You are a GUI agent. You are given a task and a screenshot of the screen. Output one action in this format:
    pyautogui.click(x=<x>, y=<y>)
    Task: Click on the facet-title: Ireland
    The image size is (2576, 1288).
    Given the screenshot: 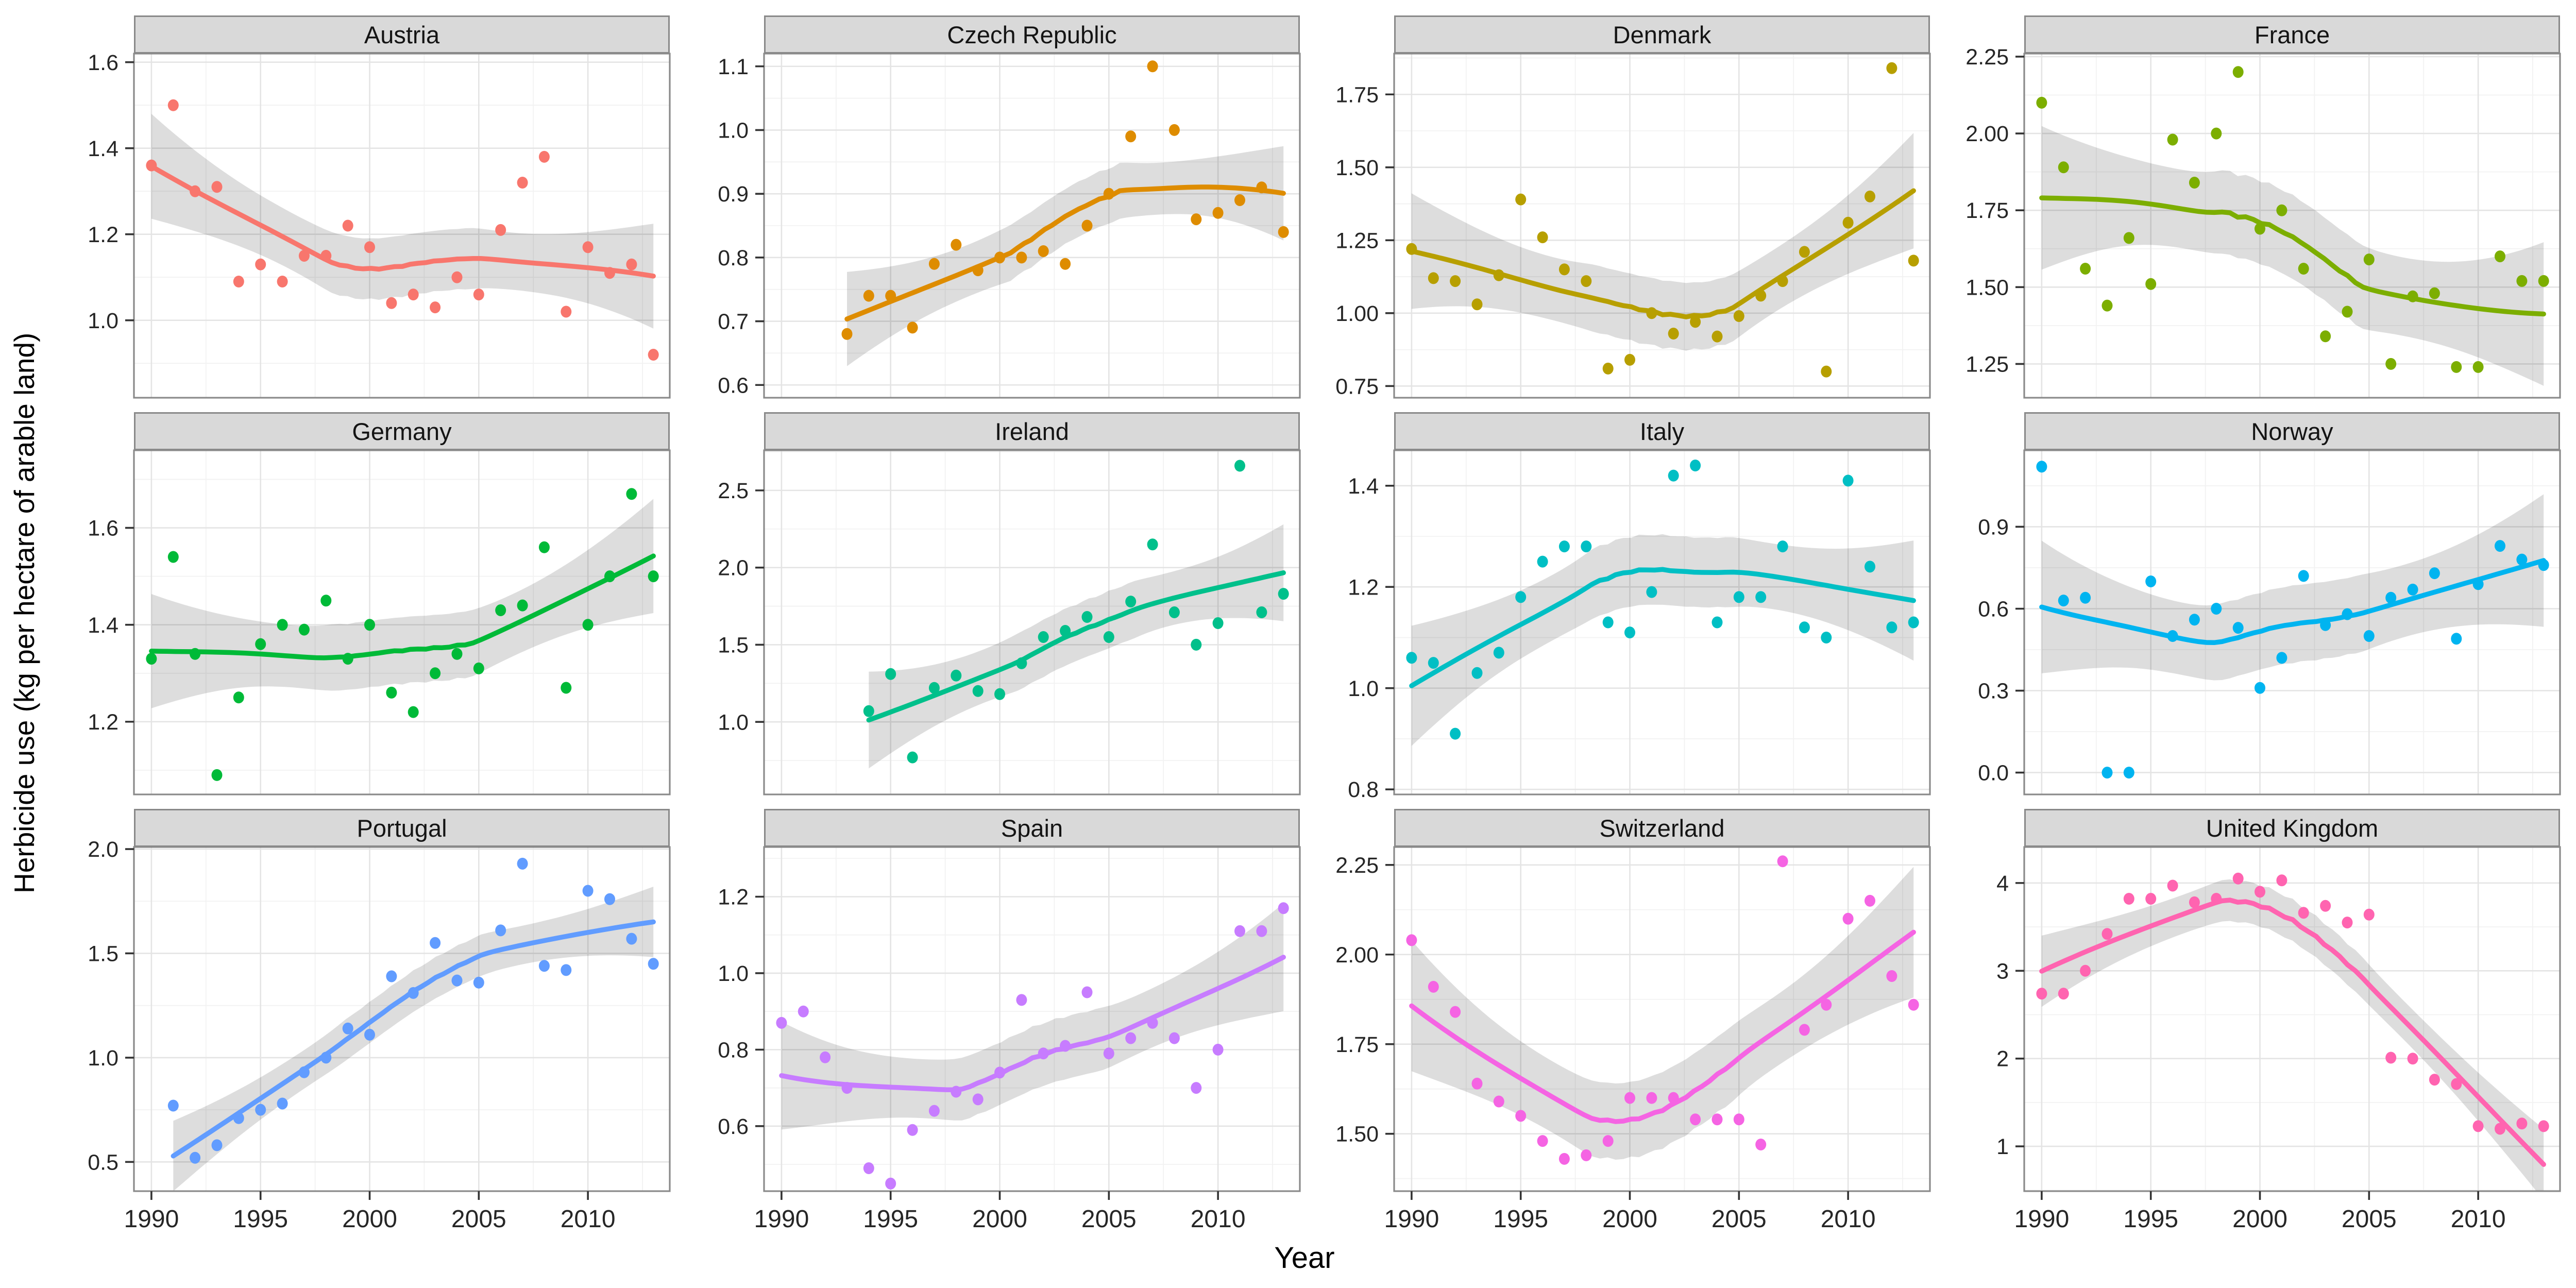 What is the action you would take?
    pyautogui.click(x=1032, y=431)
    